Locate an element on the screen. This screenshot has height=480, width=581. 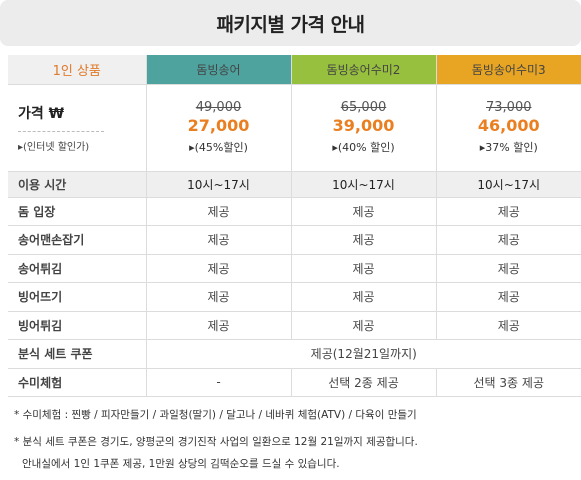
header-package-3: 돔빙송어수미3 is located at coordinates (508, 70).